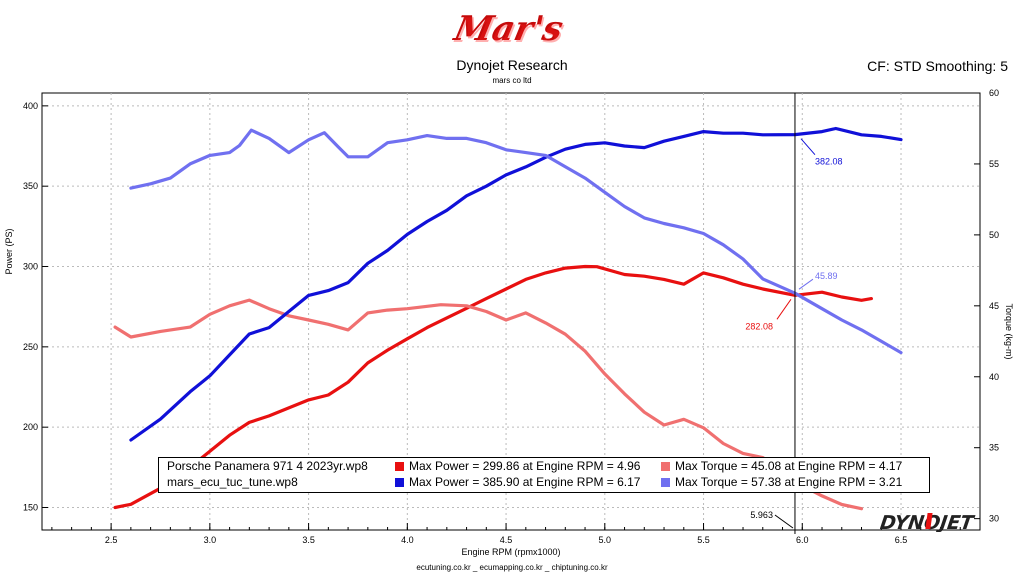  What do you see at coordinates (30, 267) in the screenshot?
I see `y-left-tick-label: 300` at bounding box center [30, 267].